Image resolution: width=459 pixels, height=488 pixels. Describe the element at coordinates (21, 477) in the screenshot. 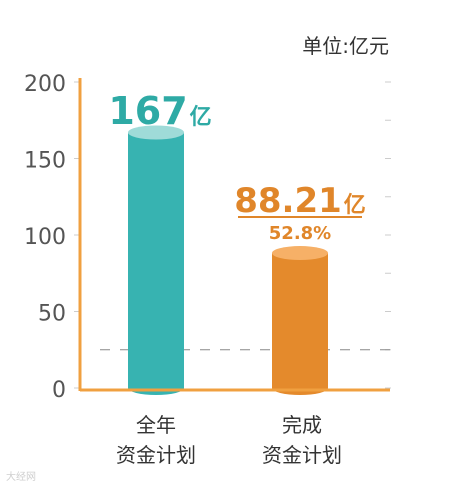

I see `watermark: 大经网` at that location.